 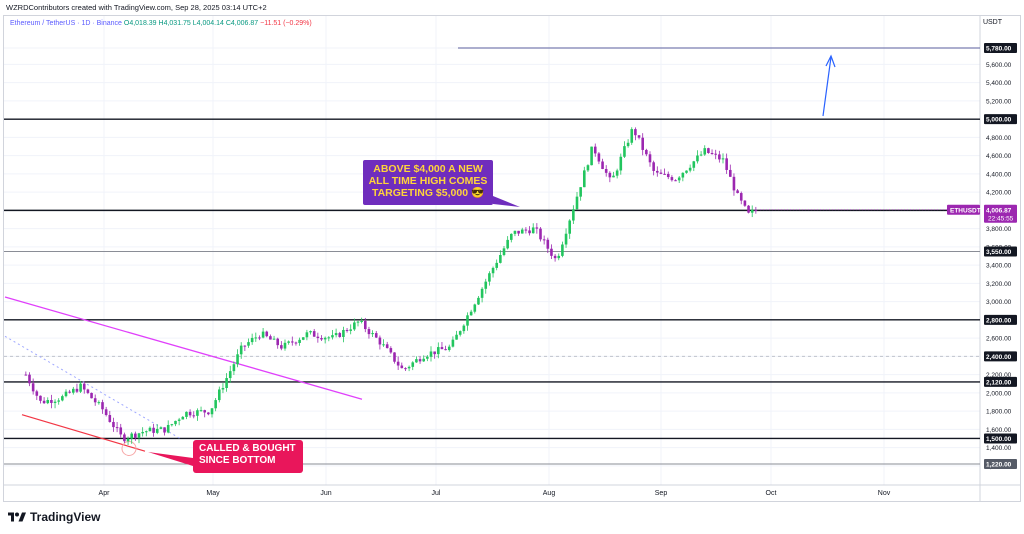 I want to click on legend-change: −11.51 (−0.29%), so click(x=286, y=23).